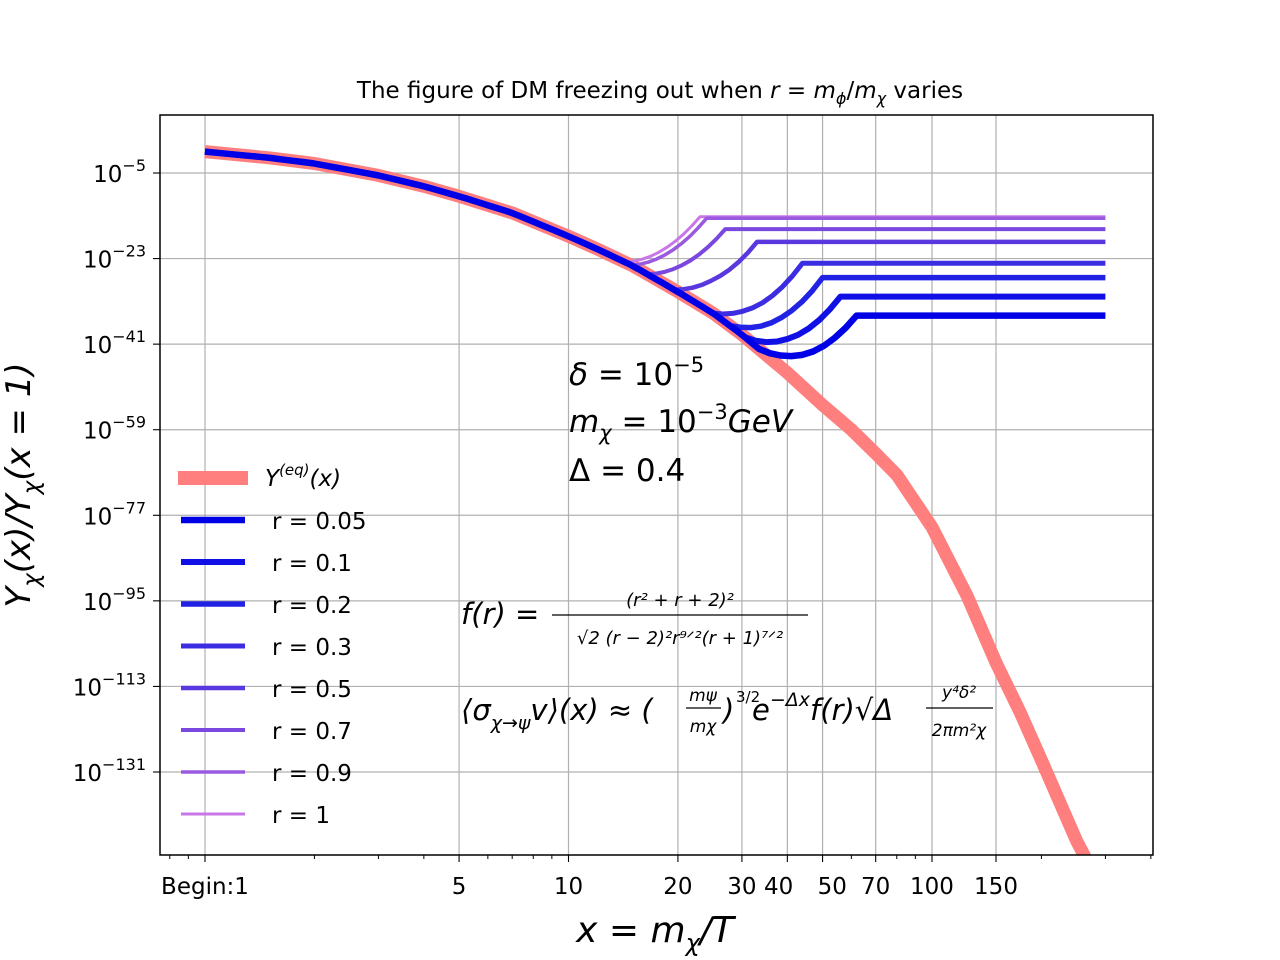 The width and height of the screenshot is (1280, 960). I want to click on sigma-v-lhs-rest: v⟩(x) ≈ (, so click(592, 710).